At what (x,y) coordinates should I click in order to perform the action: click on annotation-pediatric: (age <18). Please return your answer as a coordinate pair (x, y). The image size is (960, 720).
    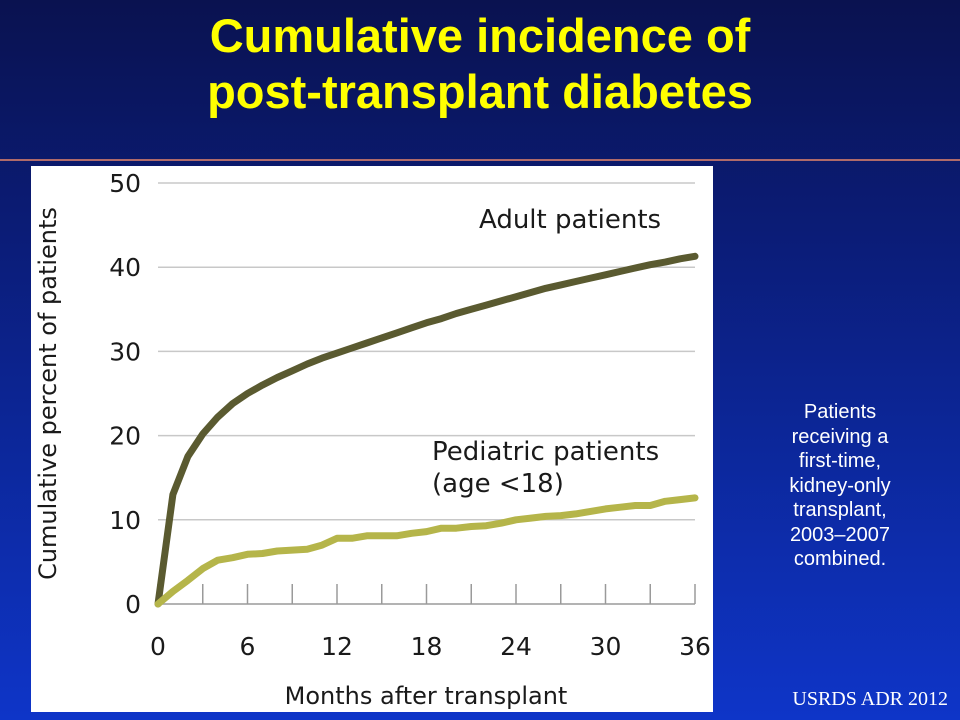
    Looking at the image, I should click on (498, 484).